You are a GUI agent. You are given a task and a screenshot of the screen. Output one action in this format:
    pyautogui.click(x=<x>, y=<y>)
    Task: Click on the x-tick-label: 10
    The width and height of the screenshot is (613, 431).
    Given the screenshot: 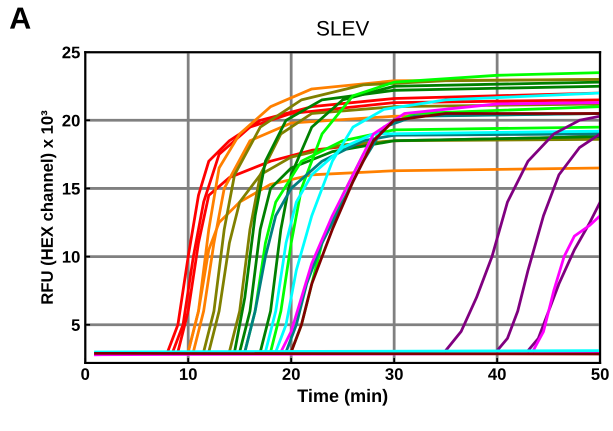 What is the action you would take?
    pyautogui.click(x=188, y=374)
    